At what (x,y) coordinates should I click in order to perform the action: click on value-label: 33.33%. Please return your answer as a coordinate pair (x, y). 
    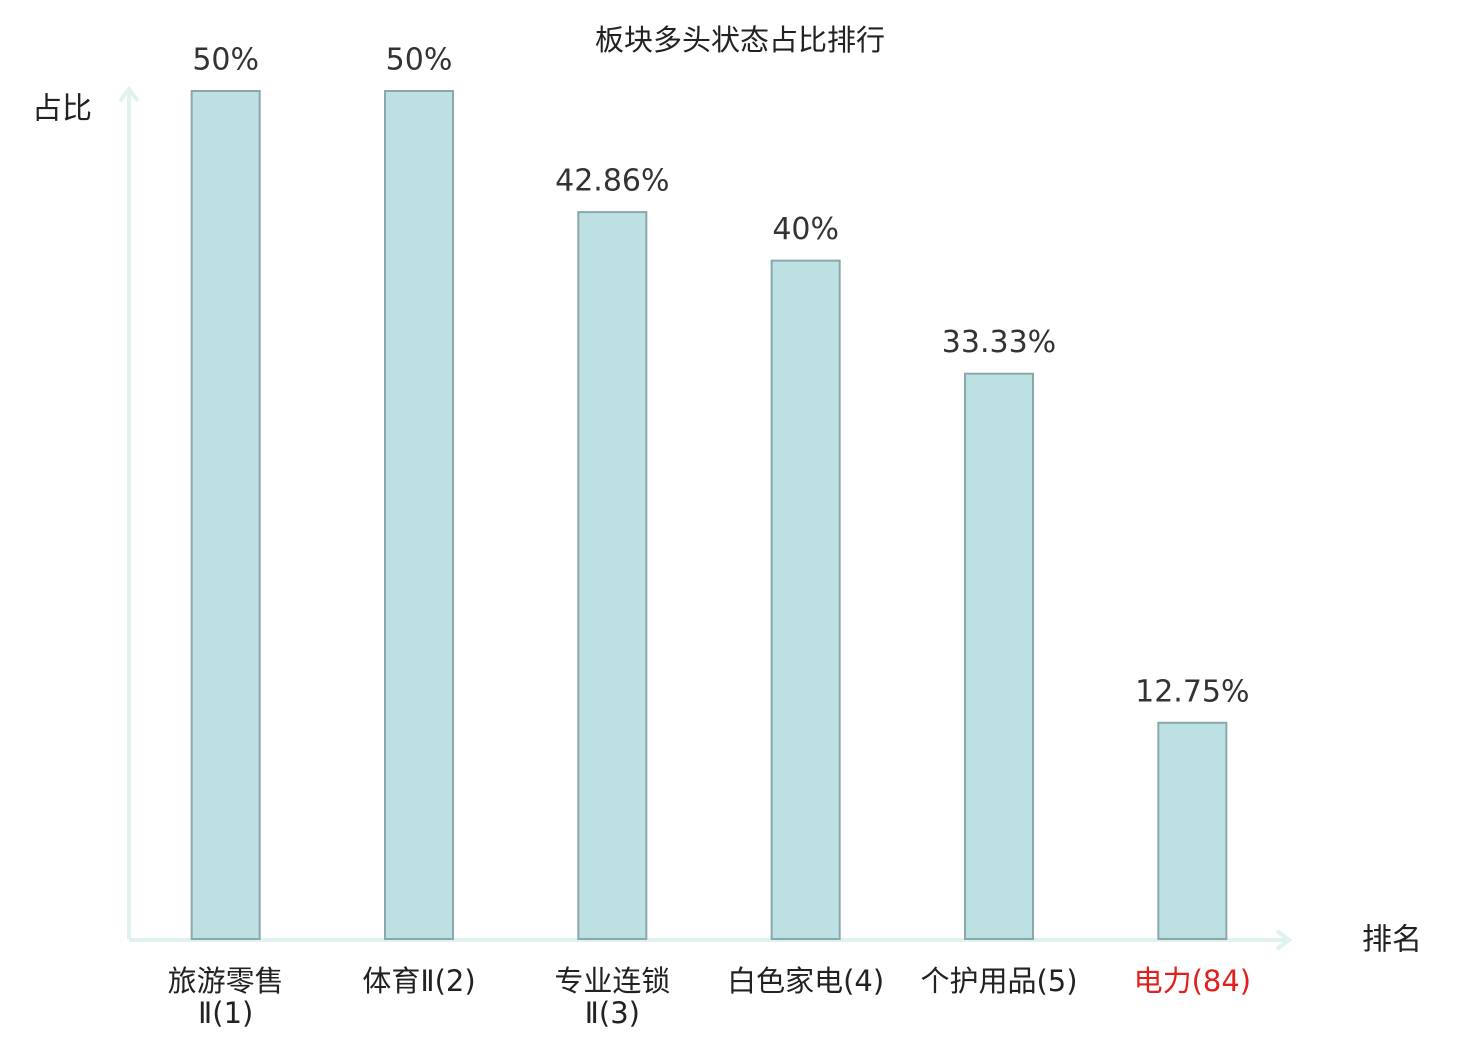
    Looking at the image, I should click on (999, 342).